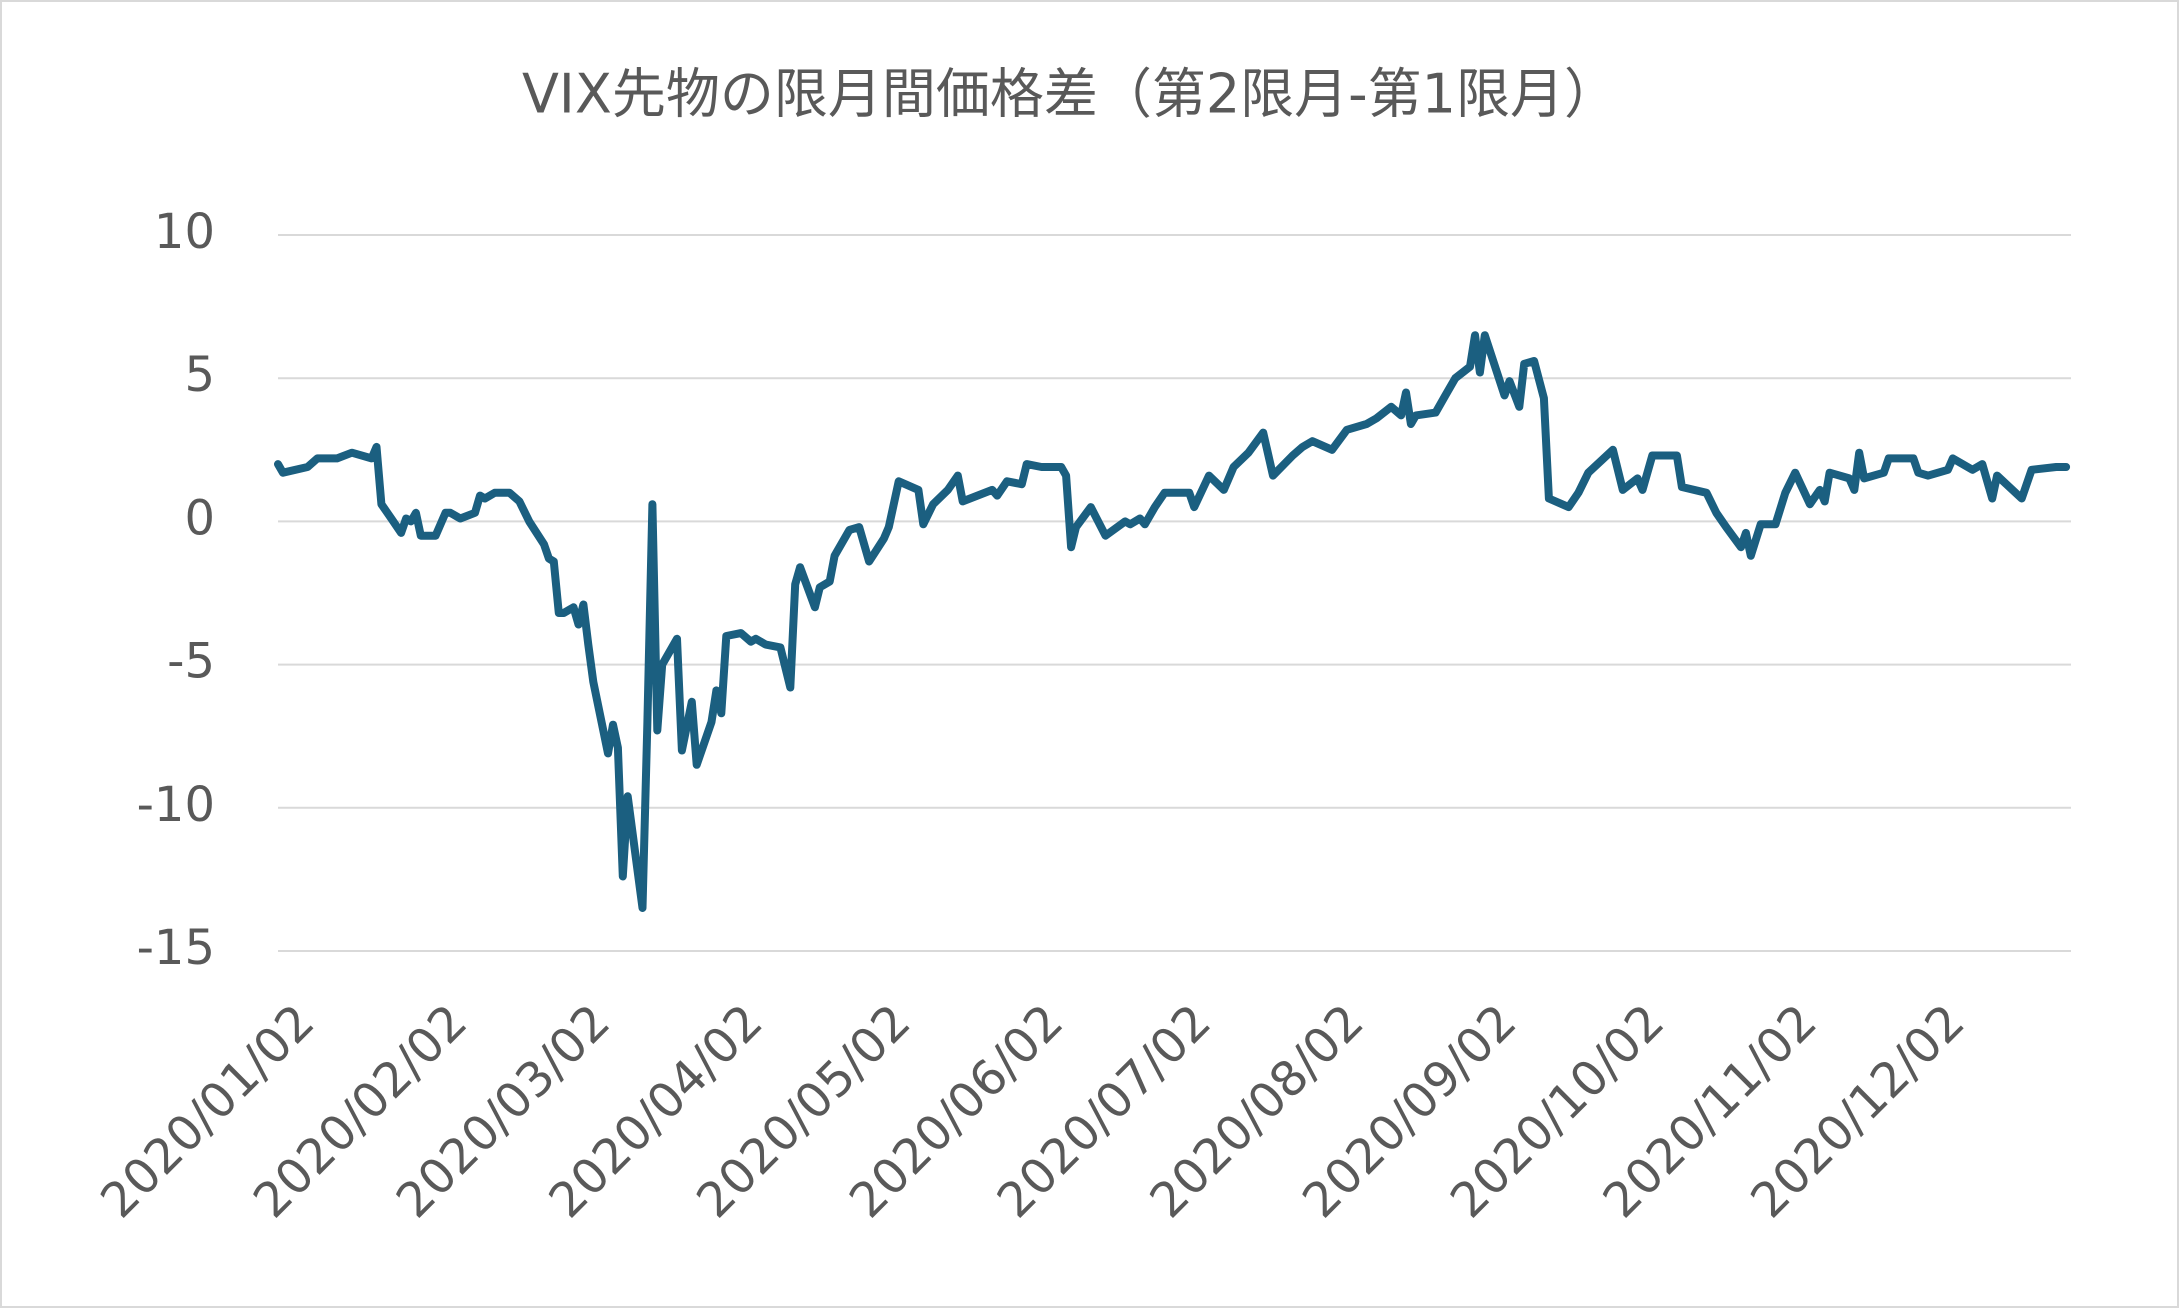 Image resolution: width=2179 pixels, height=1308 pixels. What do you see at coordinates (1070, 94) in the screenshot?
I see `chart-title: VIX先物の限月間価格差（第2限月-第1限月）` at bounding box center [1070, 94].